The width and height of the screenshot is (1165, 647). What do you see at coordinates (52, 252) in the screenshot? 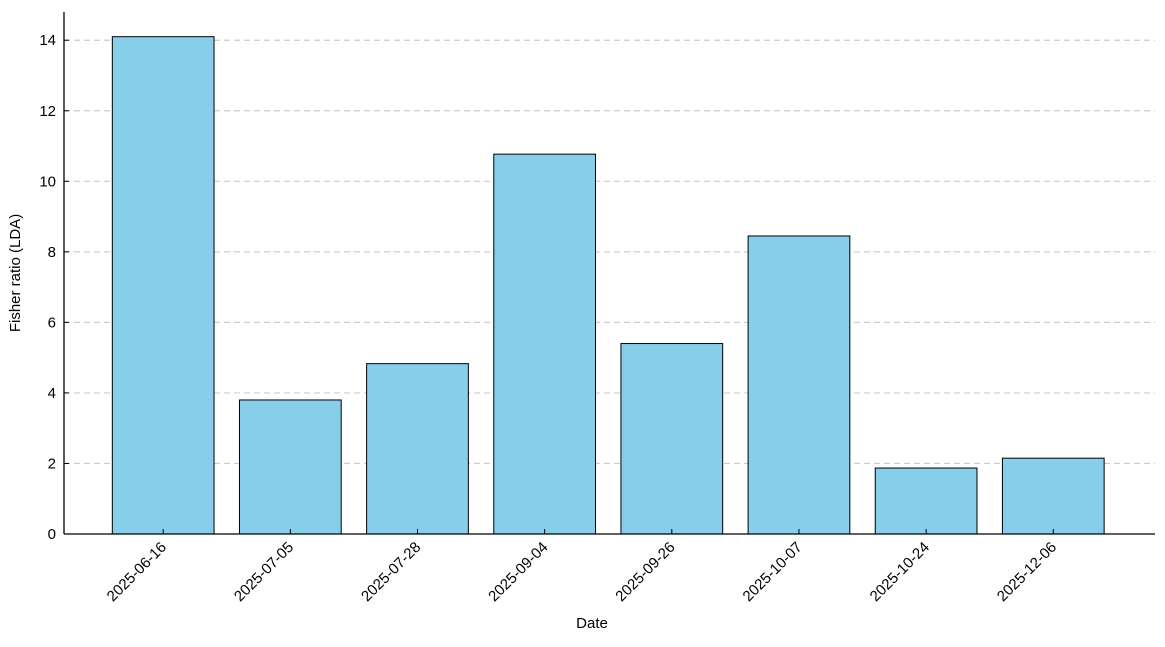
I see `y-tick-label: 8` at bounding box center [52, 252].